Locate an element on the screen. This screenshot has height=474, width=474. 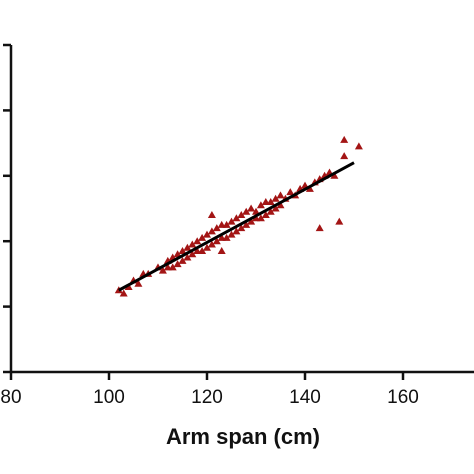
x-tick-label: 100 is located at coordinates (109, 397).